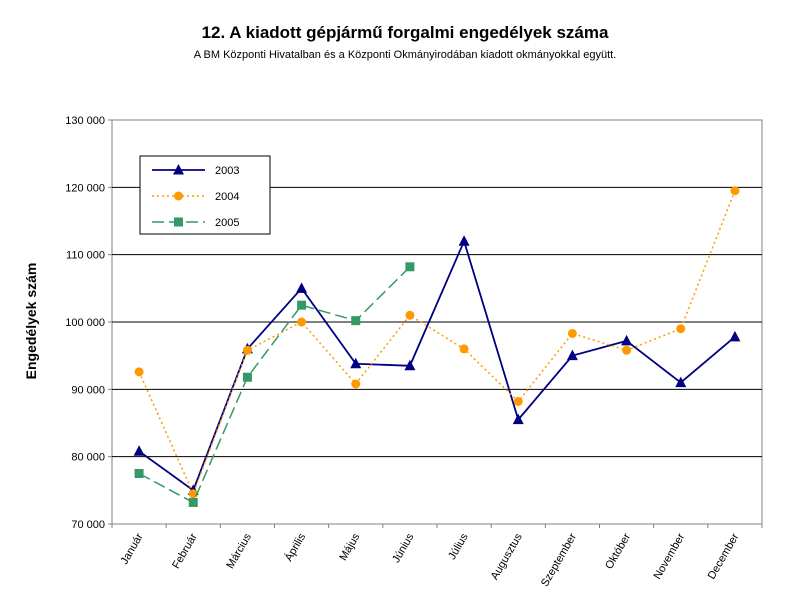 This screenshot has width=810, height=615. What do you see at coordinates (349, 547) in the screenshot?
I see `x-tick-label: Május` at bounding box center [349, 547].